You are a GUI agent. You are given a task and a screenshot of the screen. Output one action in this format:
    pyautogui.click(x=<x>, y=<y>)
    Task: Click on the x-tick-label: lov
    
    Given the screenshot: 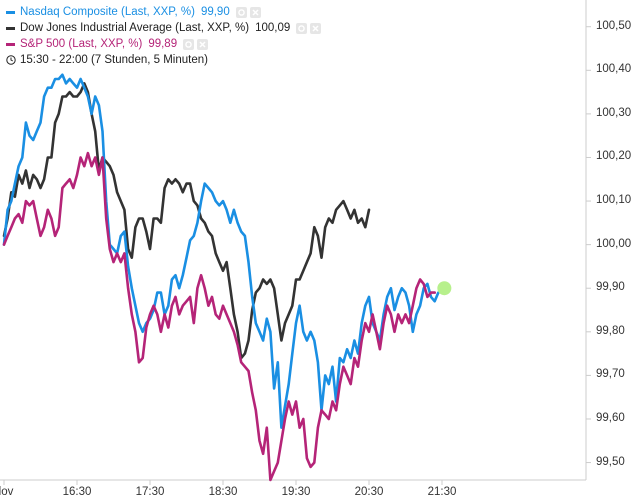 What is the action you would take?
    pyautogui.click(x=7, y=492)
    